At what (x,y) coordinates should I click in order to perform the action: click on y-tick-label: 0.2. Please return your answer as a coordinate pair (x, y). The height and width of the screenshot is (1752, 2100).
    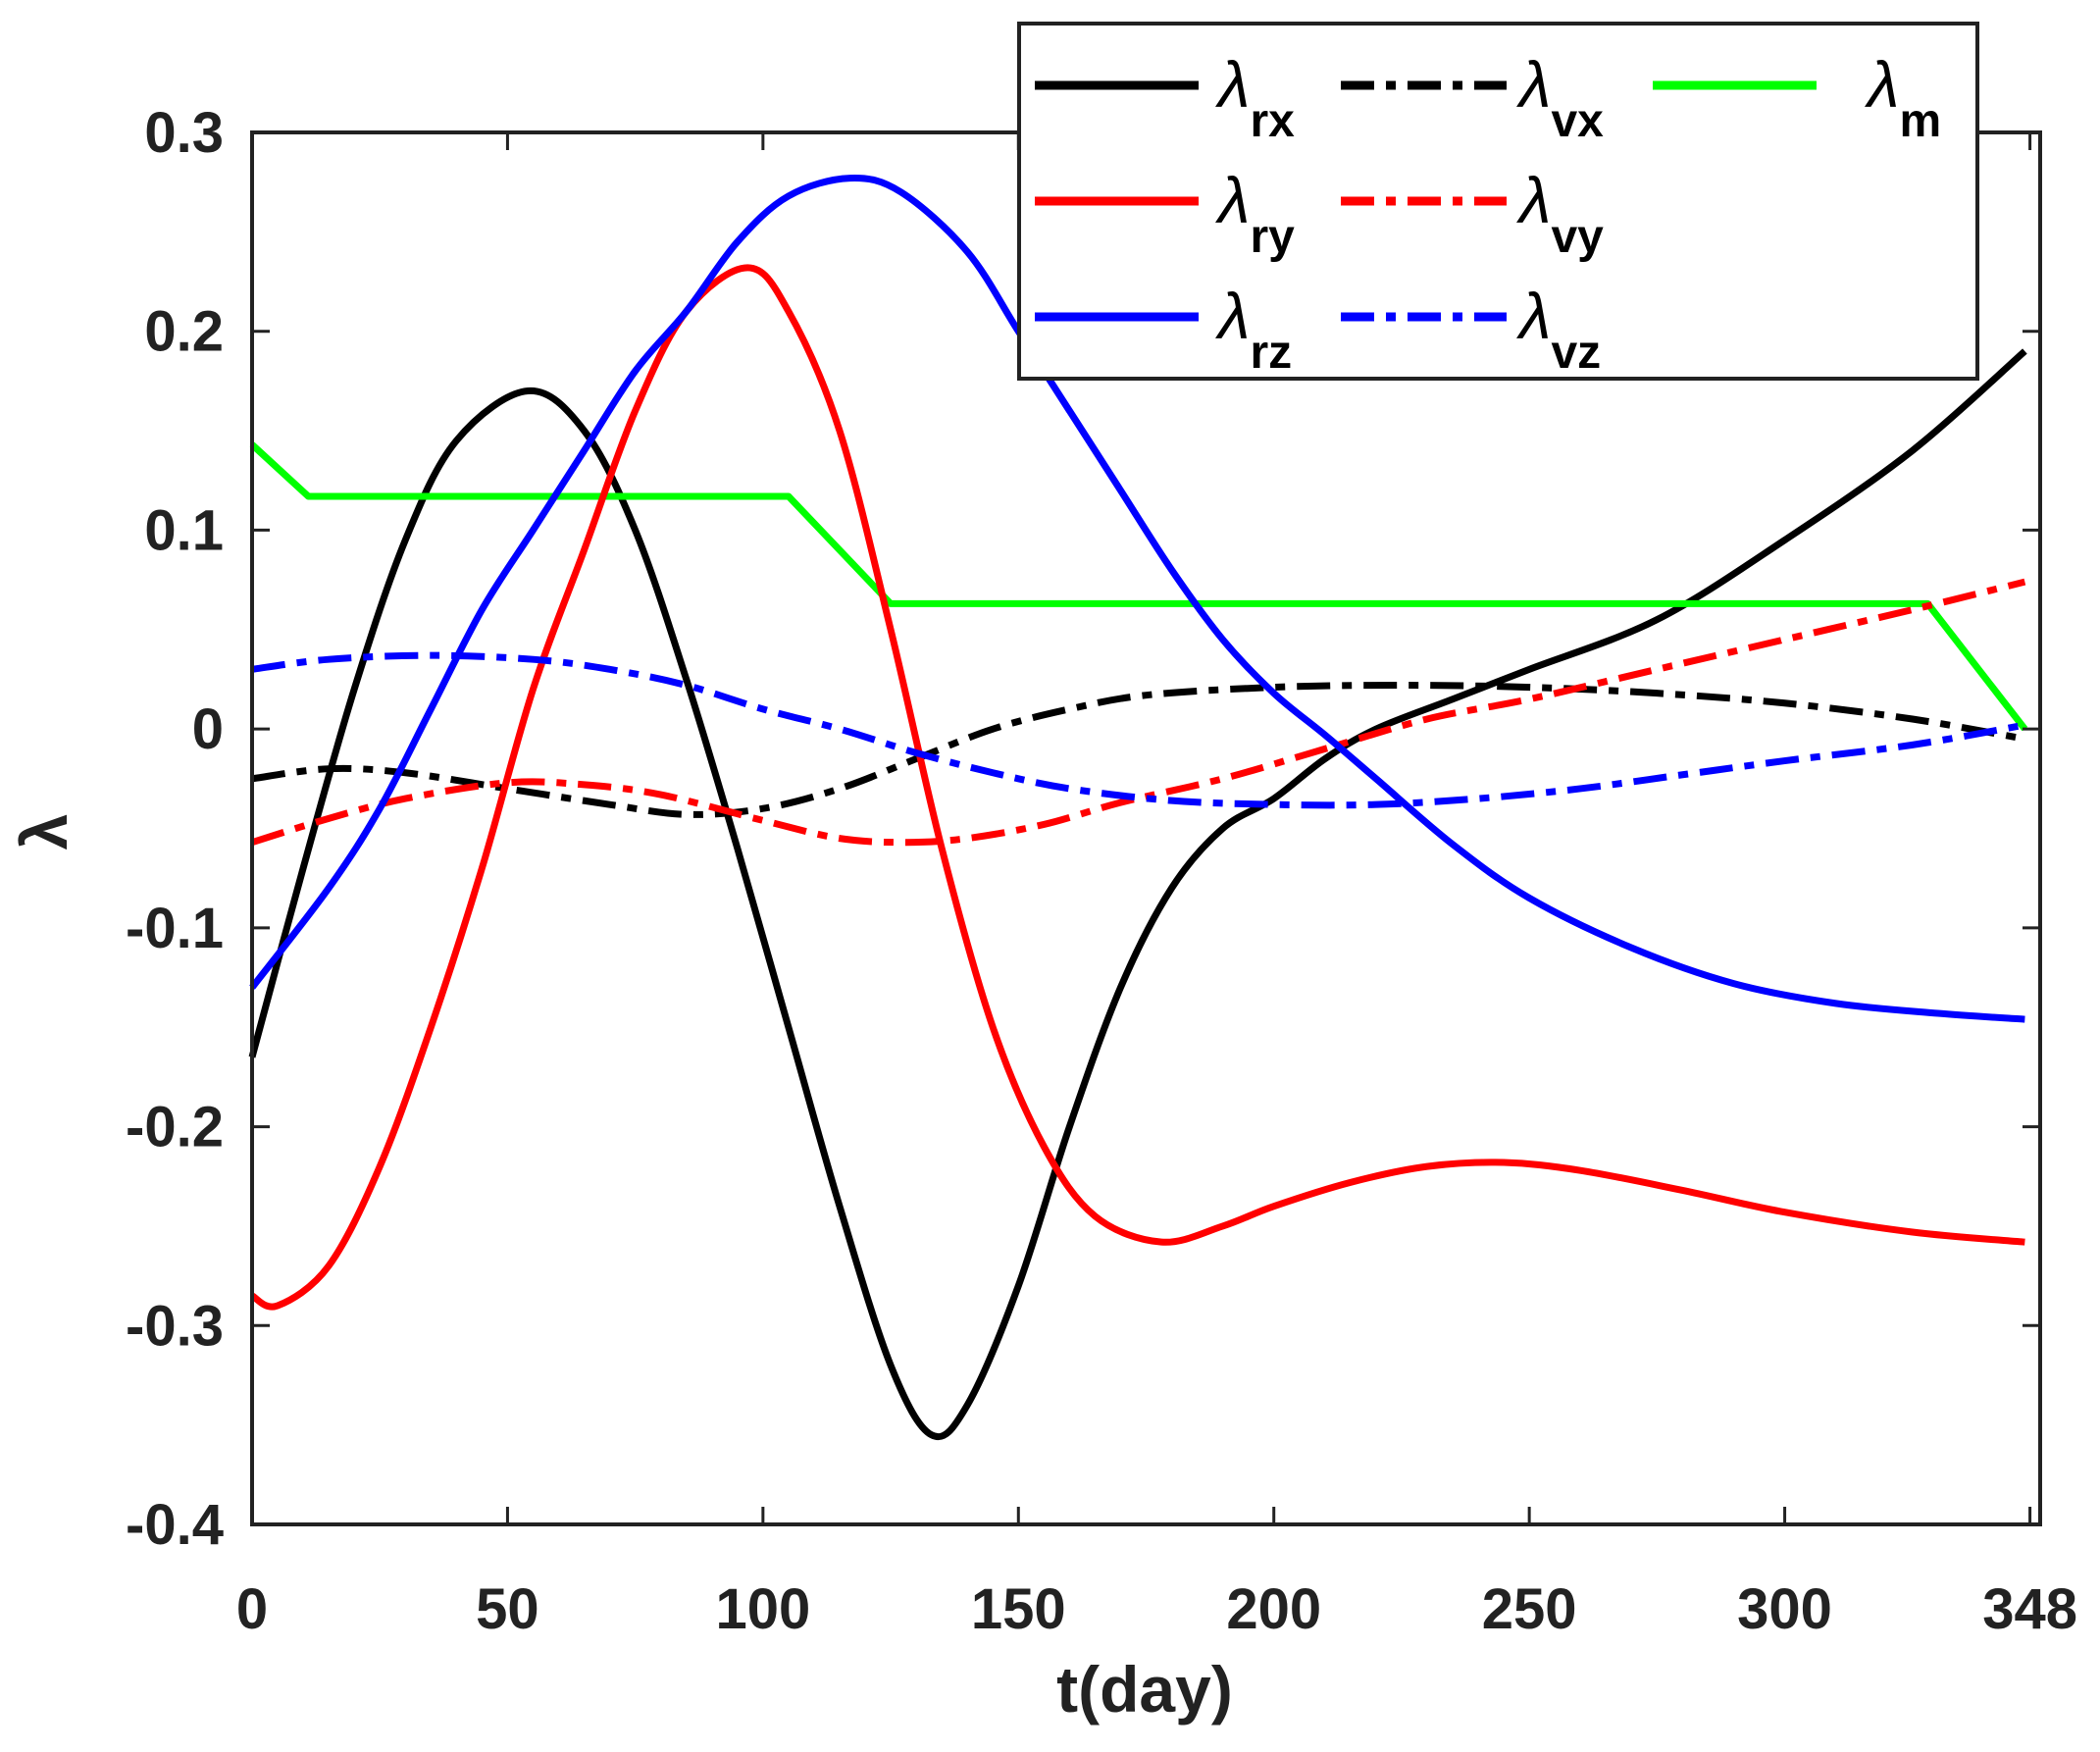
    Looking at the image, I should click on (184, 332).